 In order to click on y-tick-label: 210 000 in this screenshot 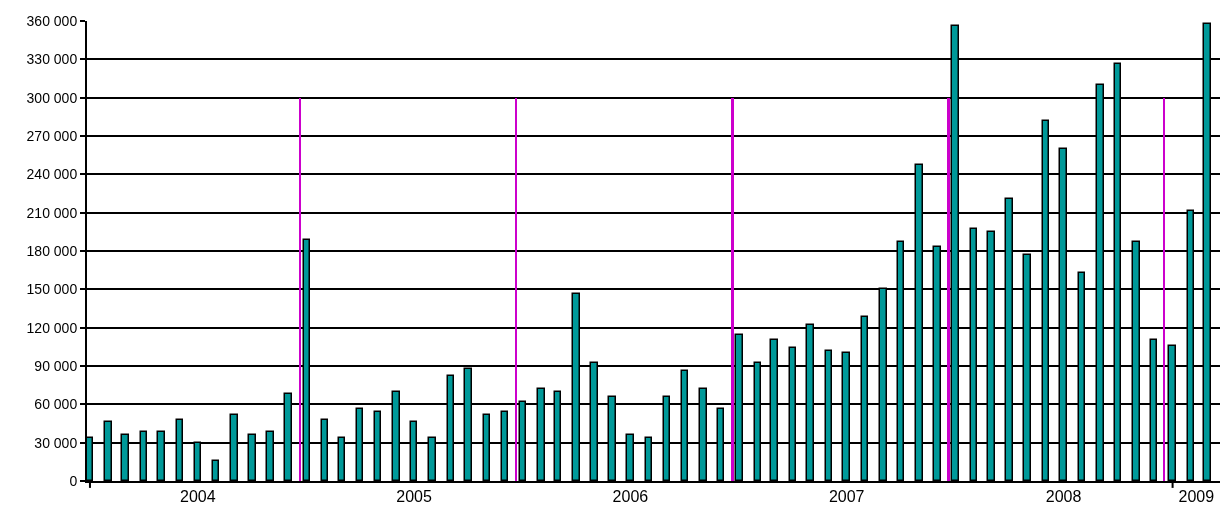, I will do `click(52, 212)`.